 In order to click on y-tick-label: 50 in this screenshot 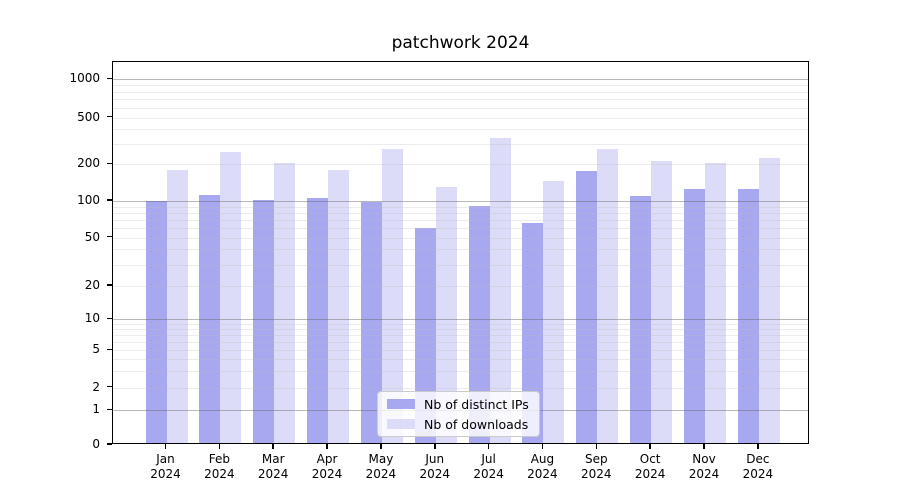, I will do `click(92, 236)`.